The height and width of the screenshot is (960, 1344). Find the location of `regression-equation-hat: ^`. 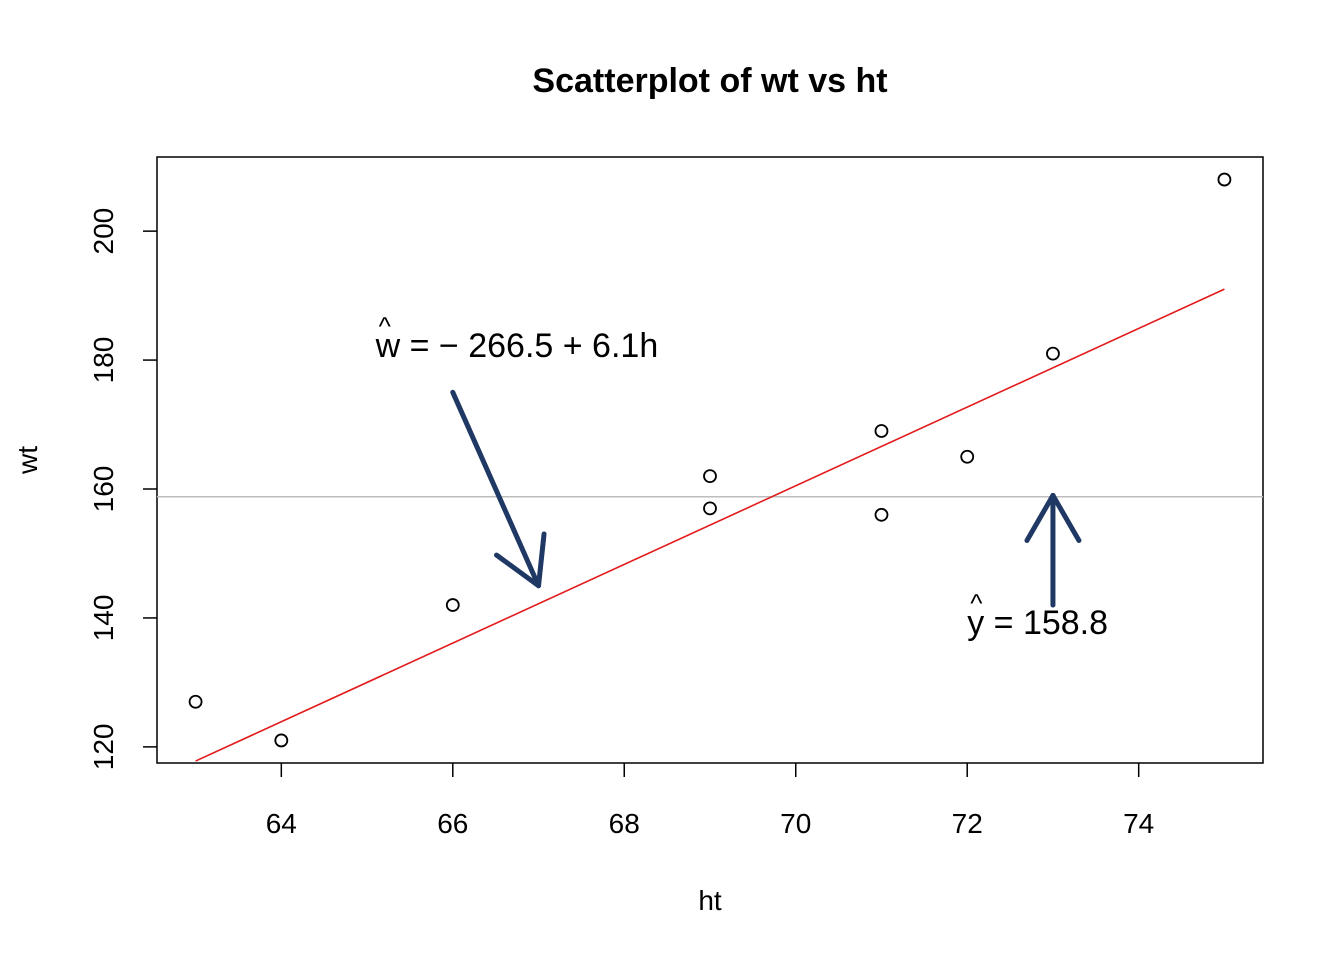

regression-equation-hat: ^ is located at coordinates (385, 326).